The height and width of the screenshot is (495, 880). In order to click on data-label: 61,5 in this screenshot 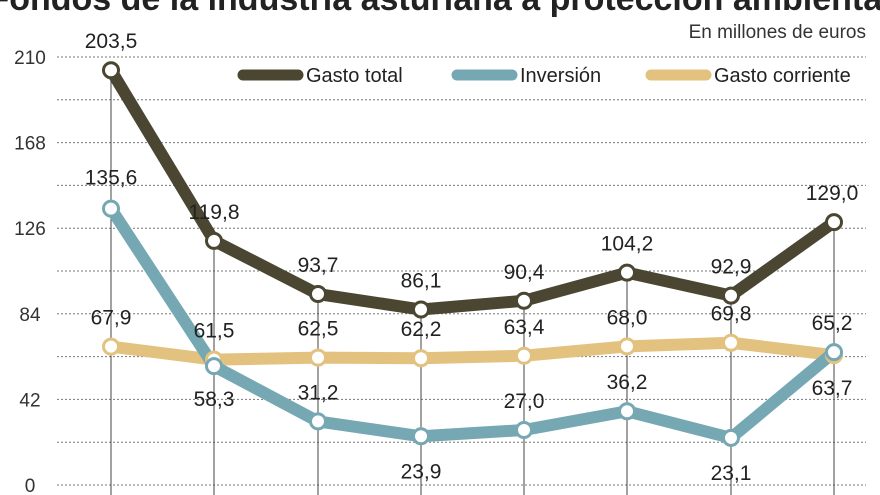, I will do `click(214, 331)`.